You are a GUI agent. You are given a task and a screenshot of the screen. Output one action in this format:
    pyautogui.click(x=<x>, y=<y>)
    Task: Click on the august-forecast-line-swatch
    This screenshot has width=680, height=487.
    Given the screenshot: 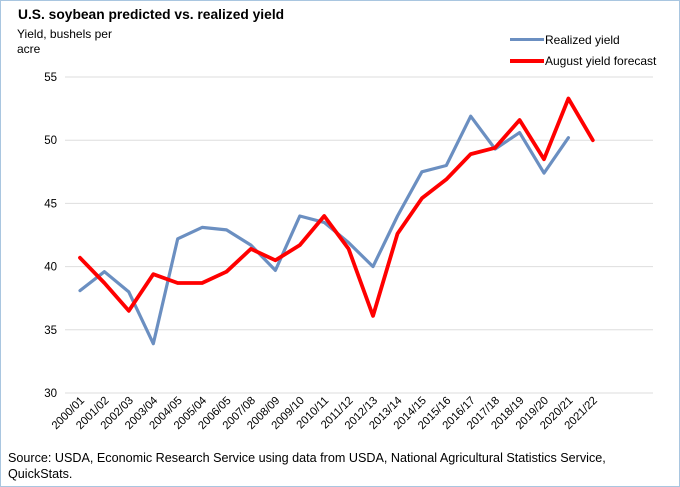 What is the action you would take?
    pyautogui.click(x=527, y=60)
    